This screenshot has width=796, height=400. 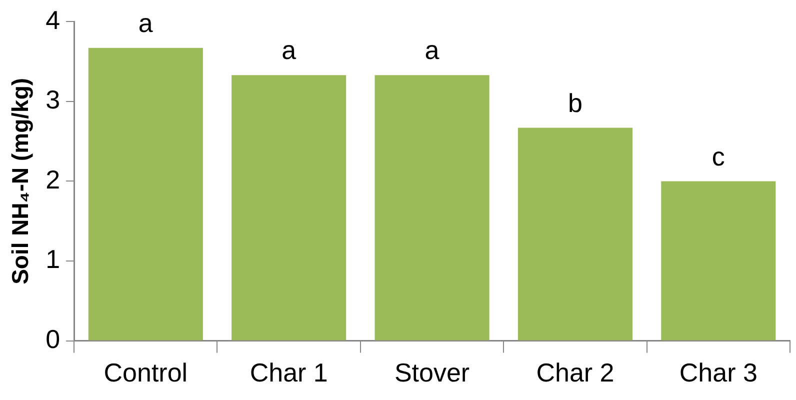 What do you see at coordinates (575, 373) in the screenshot?
I see `x-tick-label: Char 2` at bounding box center [575, 373].